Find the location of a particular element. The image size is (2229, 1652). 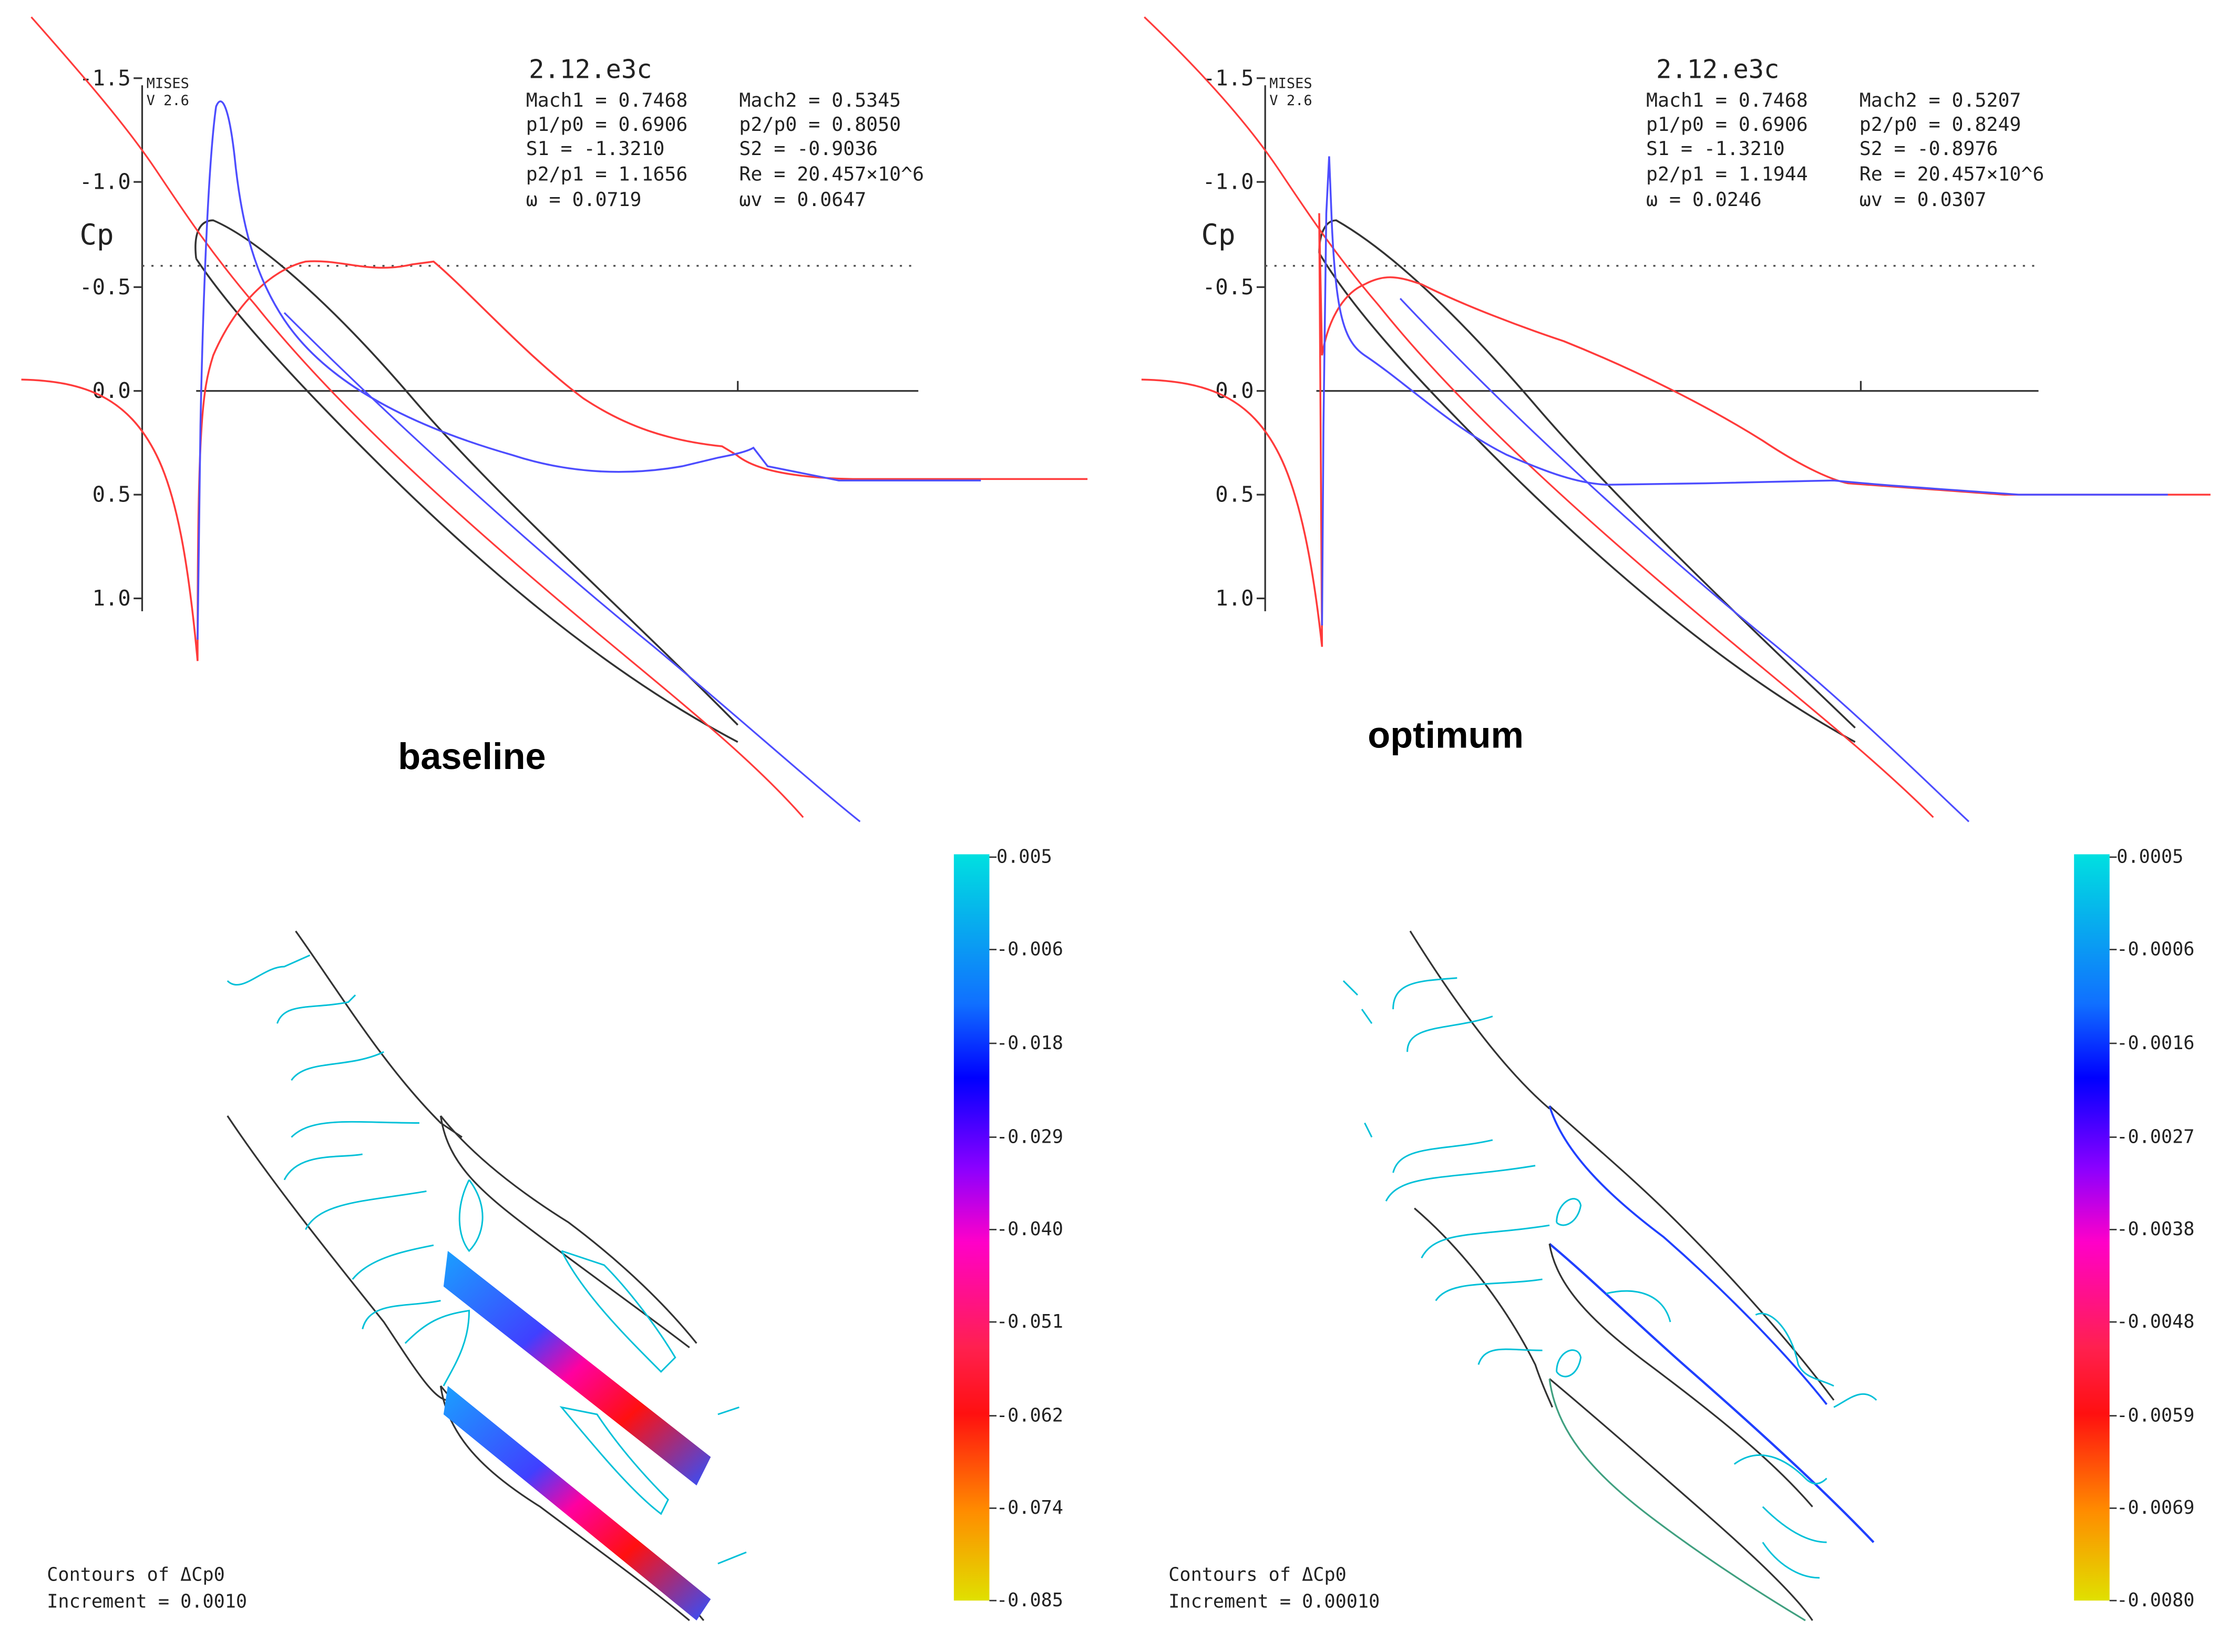

colorbar-label: -0.062 is located at coordinates (1030, 1415).